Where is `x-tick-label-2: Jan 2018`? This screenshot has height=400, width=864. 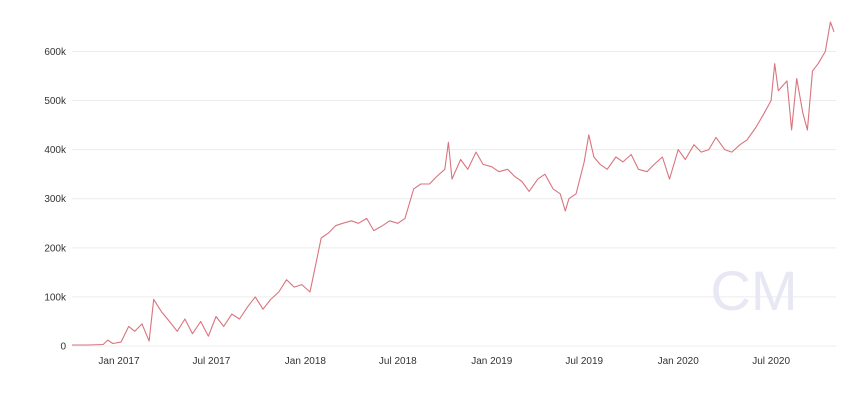
x-tick-label-2: Jan 2018 is located at coordinates (306, 361).